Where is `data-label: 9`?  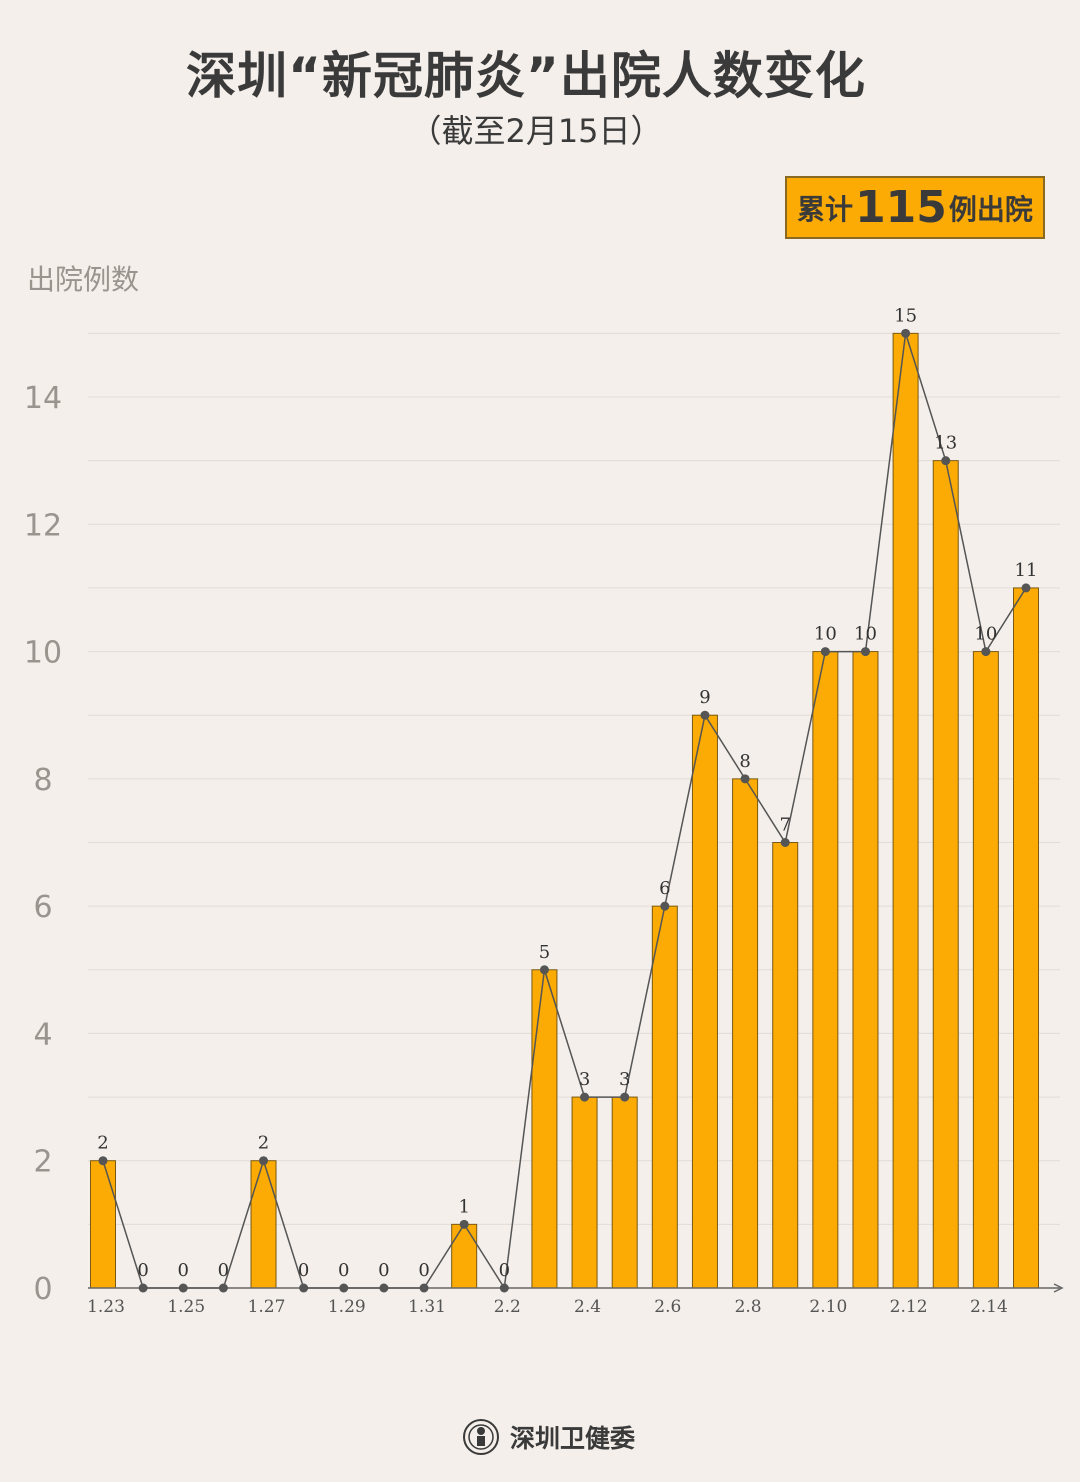
data-label: 9 is located at coordinates (704, 697).